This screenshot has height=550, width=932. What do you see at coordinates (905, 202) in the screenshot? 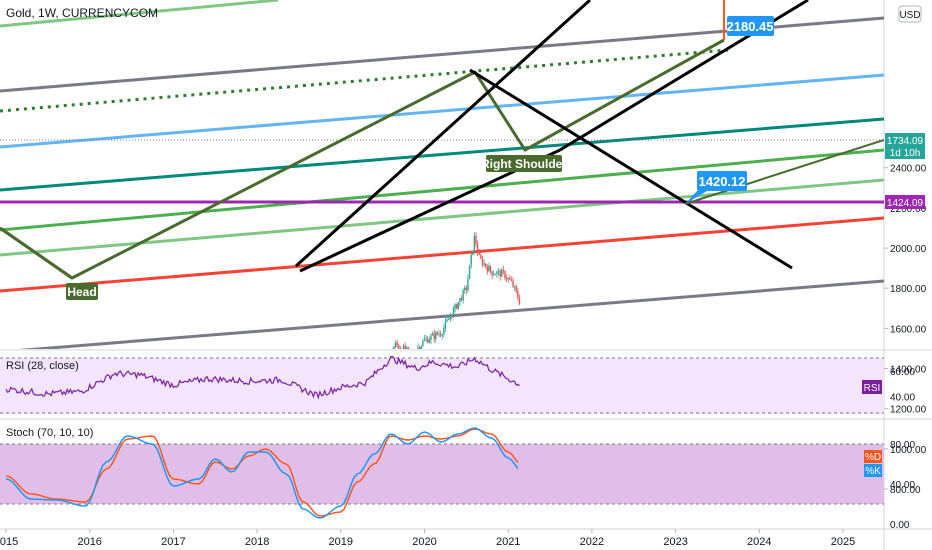
I see `horizontal-level-marker: 1424.09` at bounding box center [905, 202].